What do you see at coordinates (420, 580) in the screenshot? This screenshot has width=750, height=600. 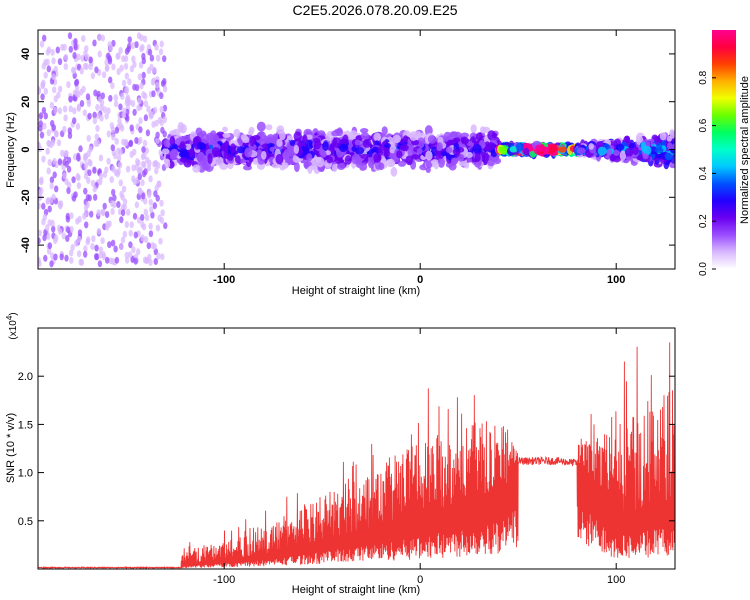 I see `x-tick-label: 0` at bounding box center [420, 580].